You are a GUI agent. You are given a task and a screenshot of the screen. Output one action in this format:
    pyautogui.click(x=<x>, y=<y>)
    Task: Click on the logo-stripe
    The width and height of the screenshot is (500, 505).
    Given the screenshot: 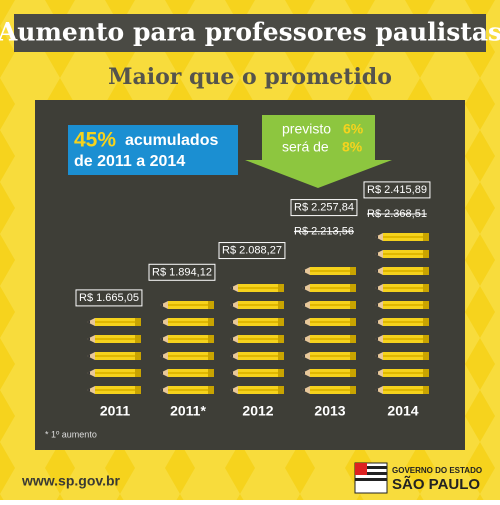 What is the action you would take?
    pyautogui.click(x=371, y=467)
    